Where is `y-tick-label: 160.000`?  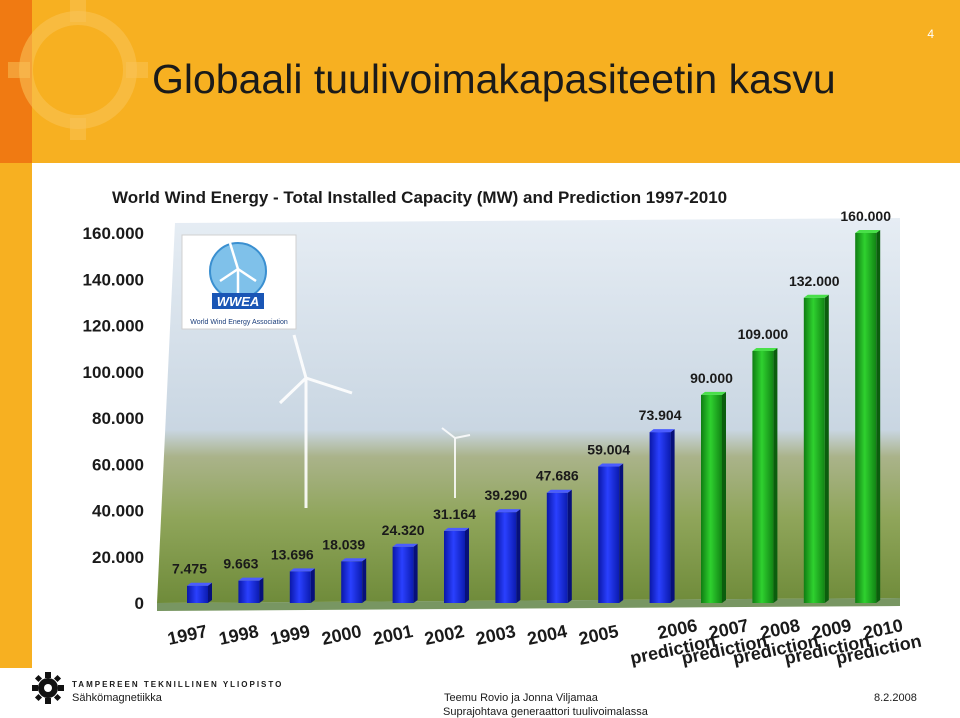
y-tick-label: 160.000 is located at coordinates (113, 233).